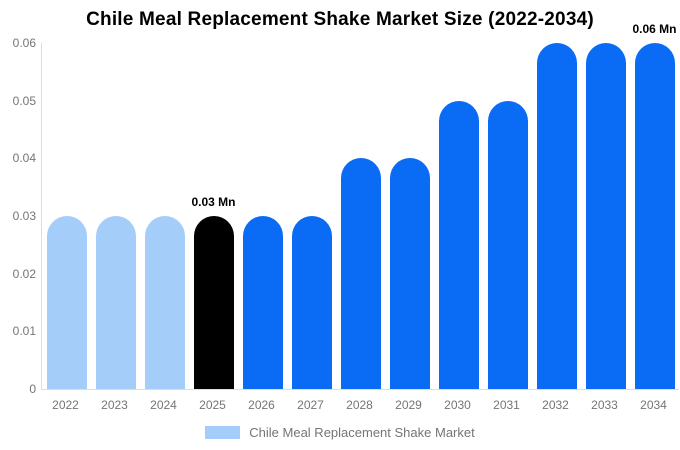  What do you see at coordinates (605, 216) in the screenshot?
I see `bar-2033` at bounding box center [605, 216].